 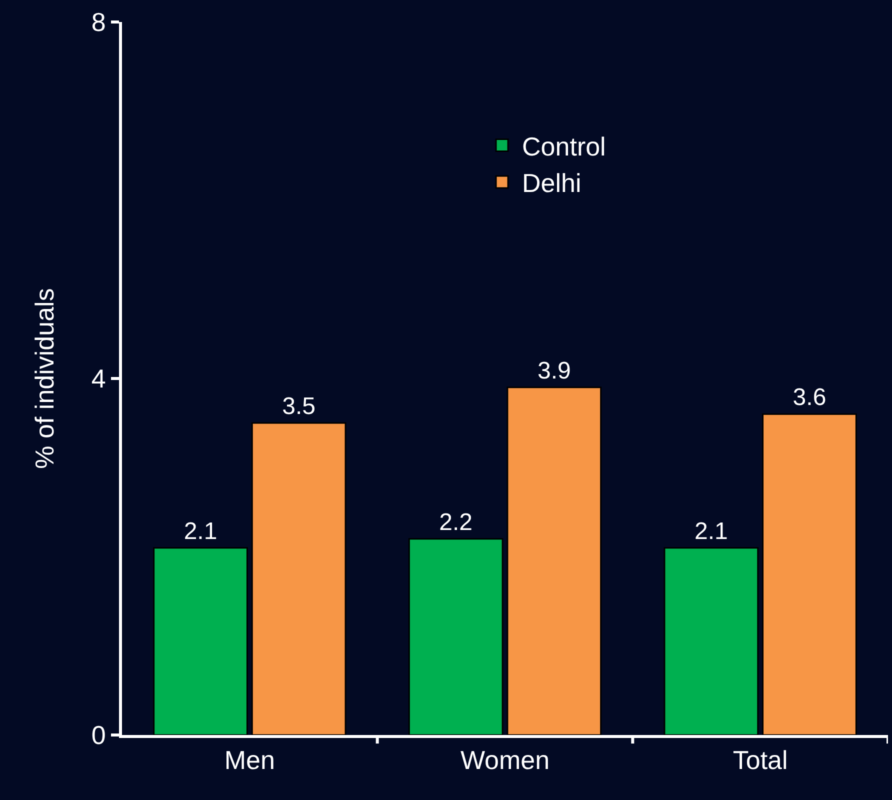 I want to click on data-label: 3.6, so click(x=809, y=398).